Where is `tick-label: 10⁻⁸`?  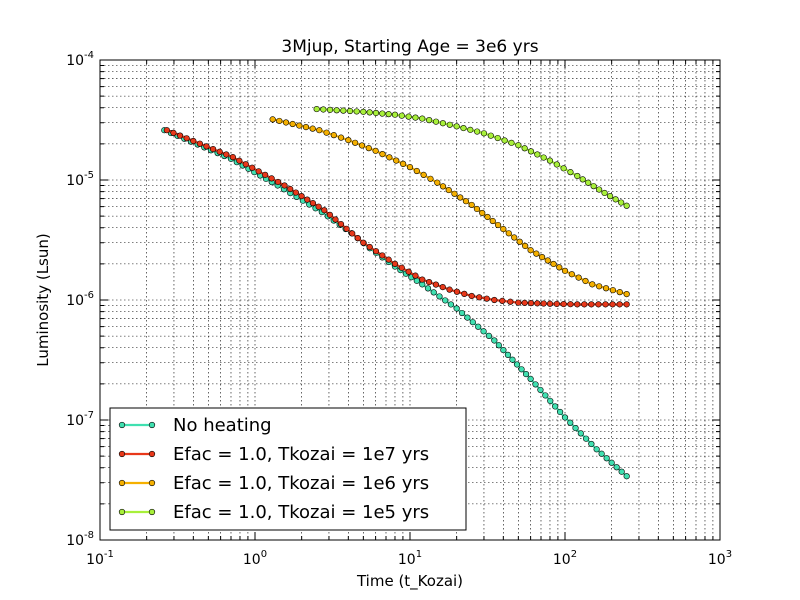 tick-label: 10⁻⁸ is located at coordinates (80, 539).